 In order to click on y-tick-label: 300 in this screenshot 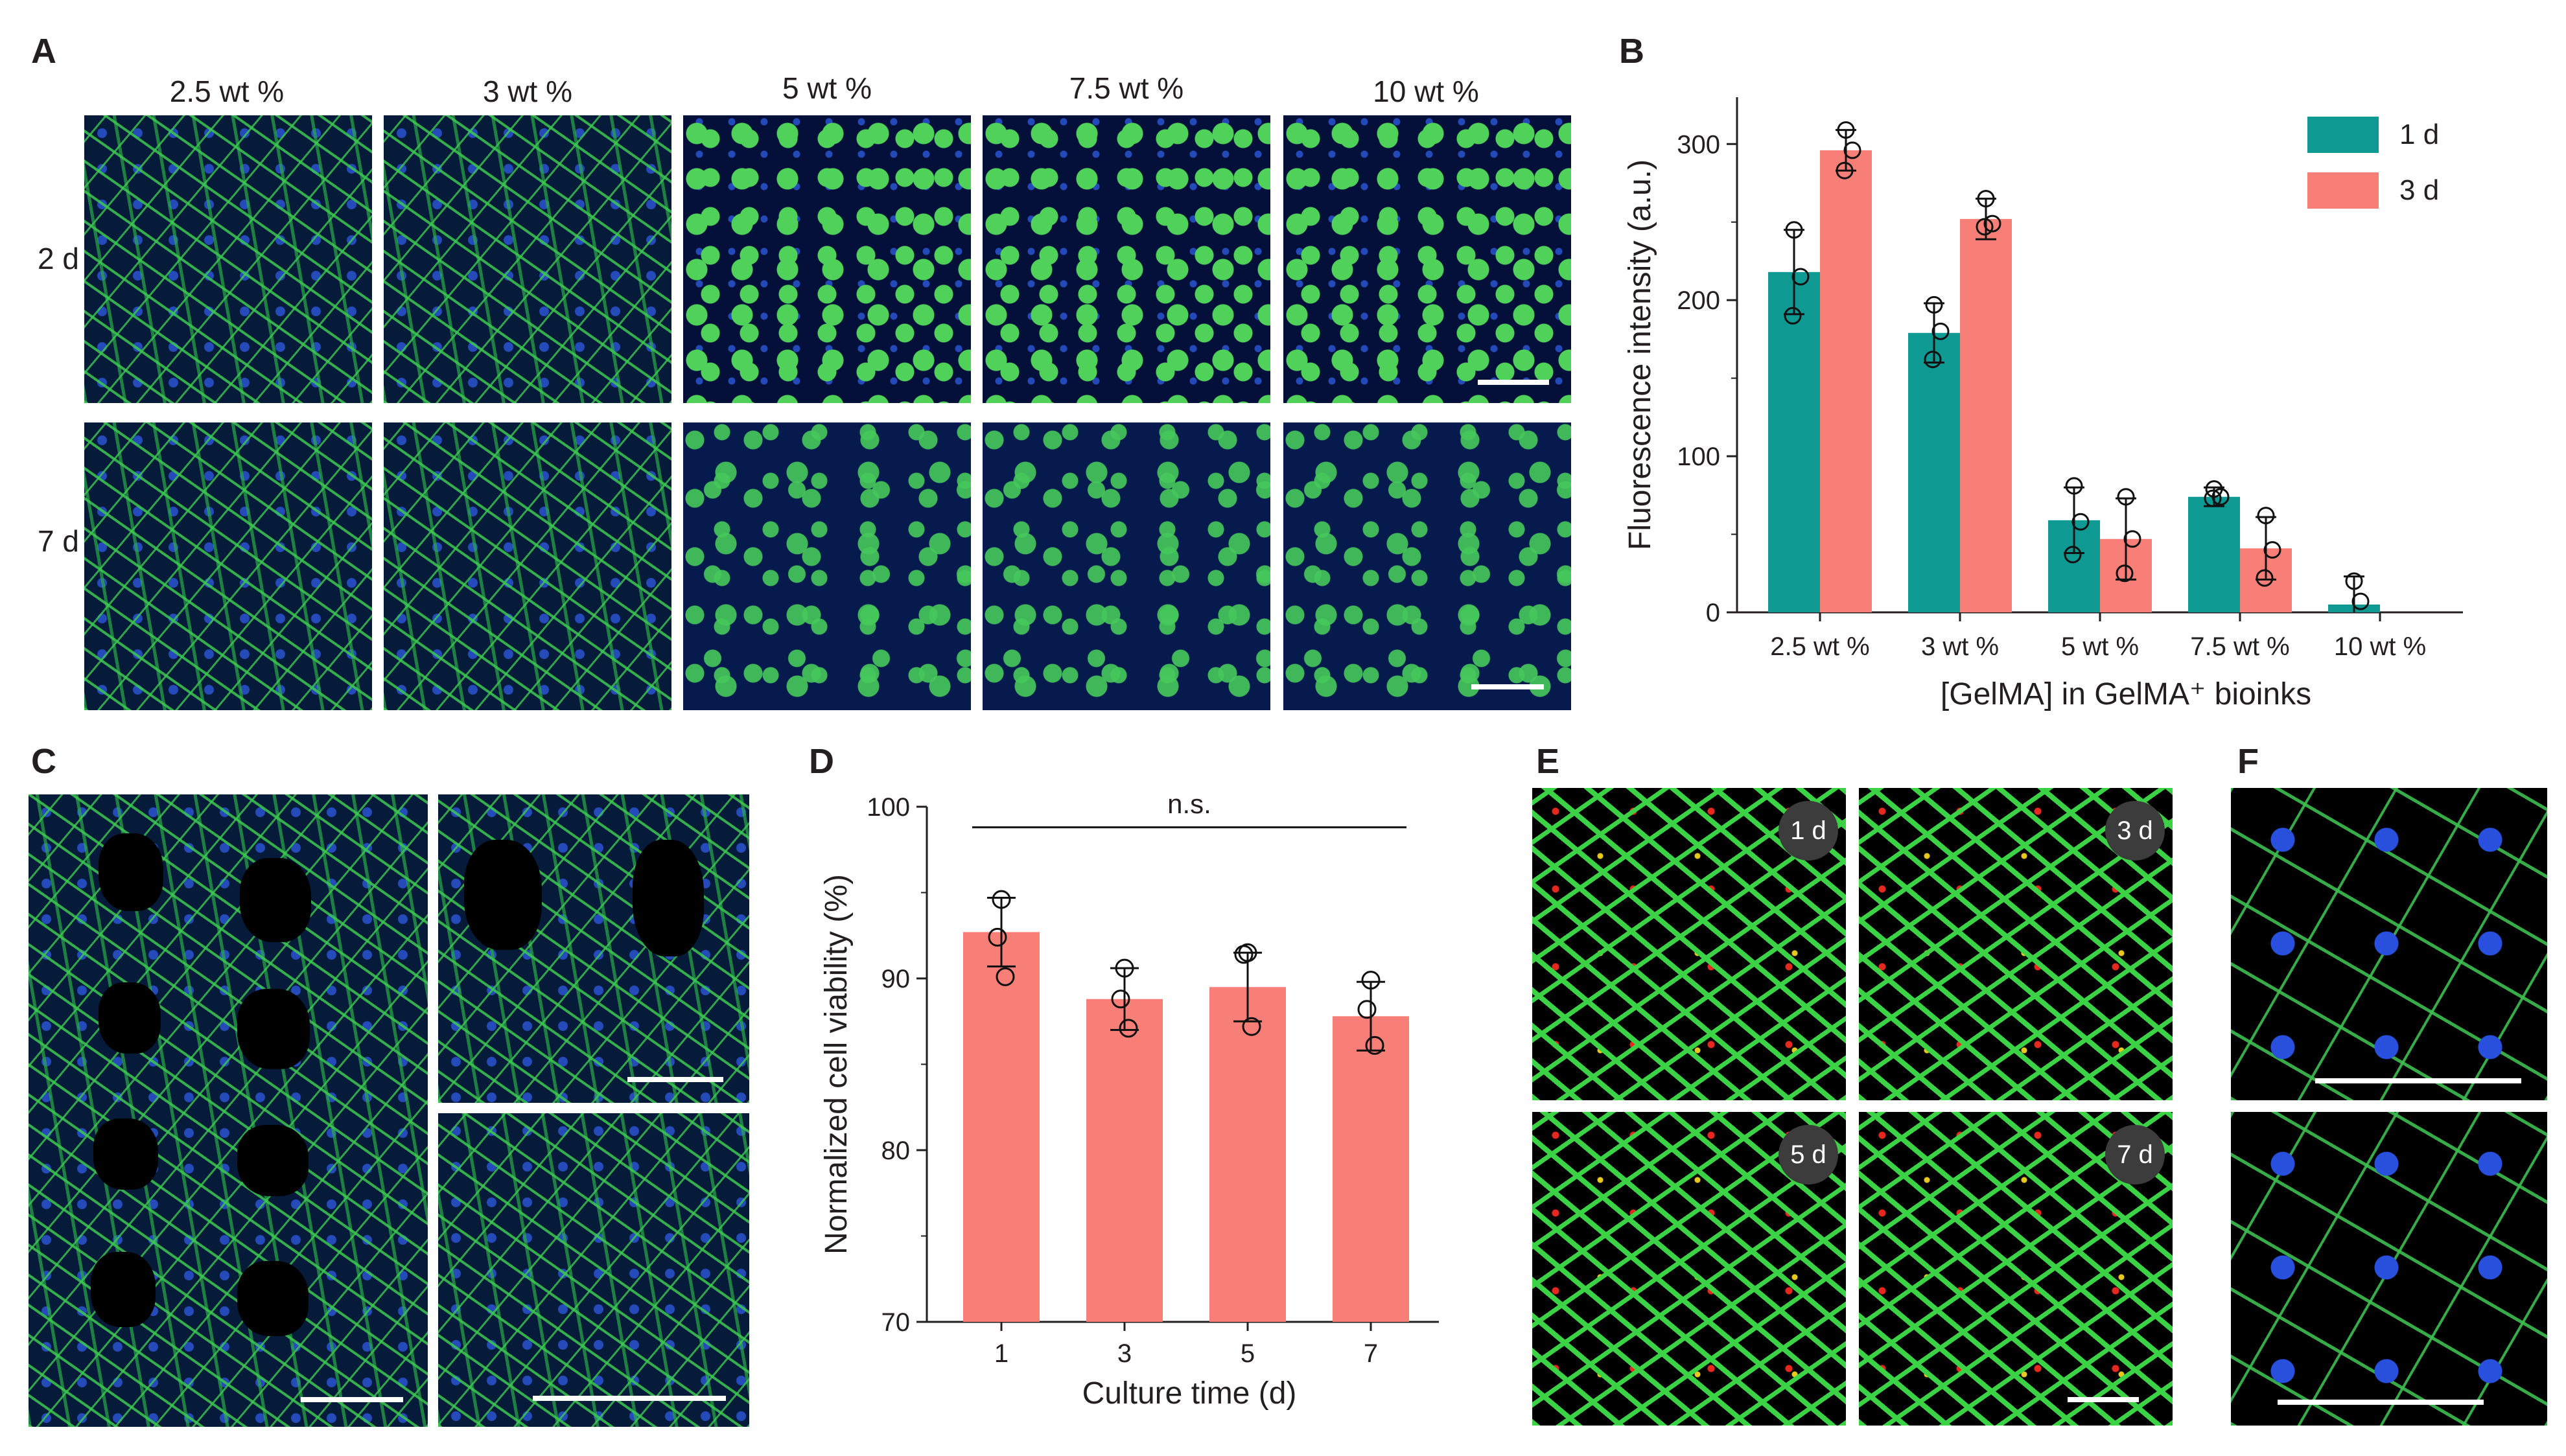, I will do `click(1698, 144)`.